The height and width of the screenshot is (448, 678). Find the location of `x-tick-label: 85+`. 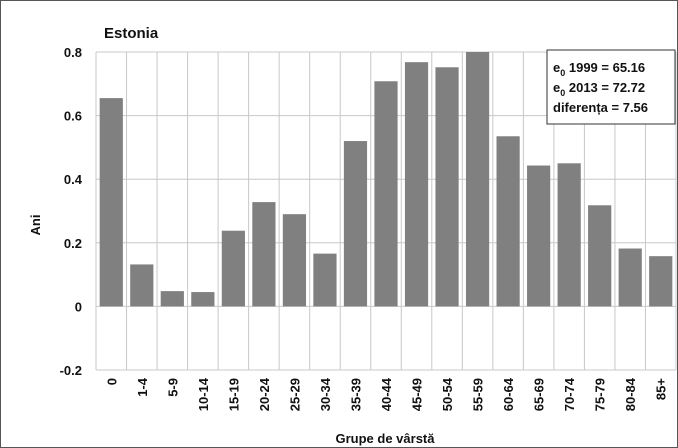

x-tick-label: 85+ is located at coordinates (661, 389).